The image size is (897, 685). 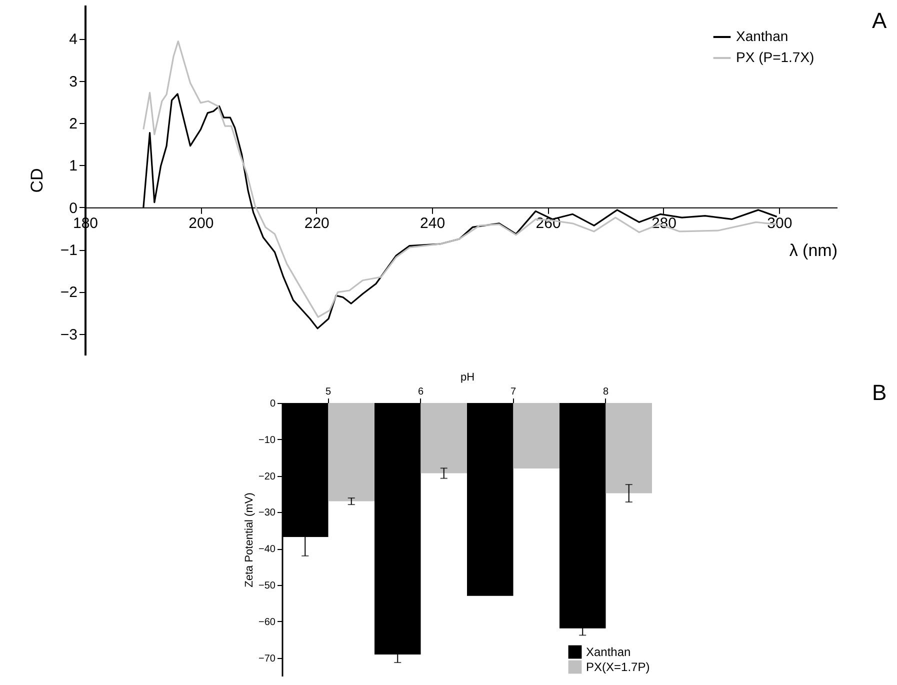 What do you see at coordinates (775, 57) in the screenshot?
I see `legend-label: PX (P=1.7X)` at bounding box center [775, 57].